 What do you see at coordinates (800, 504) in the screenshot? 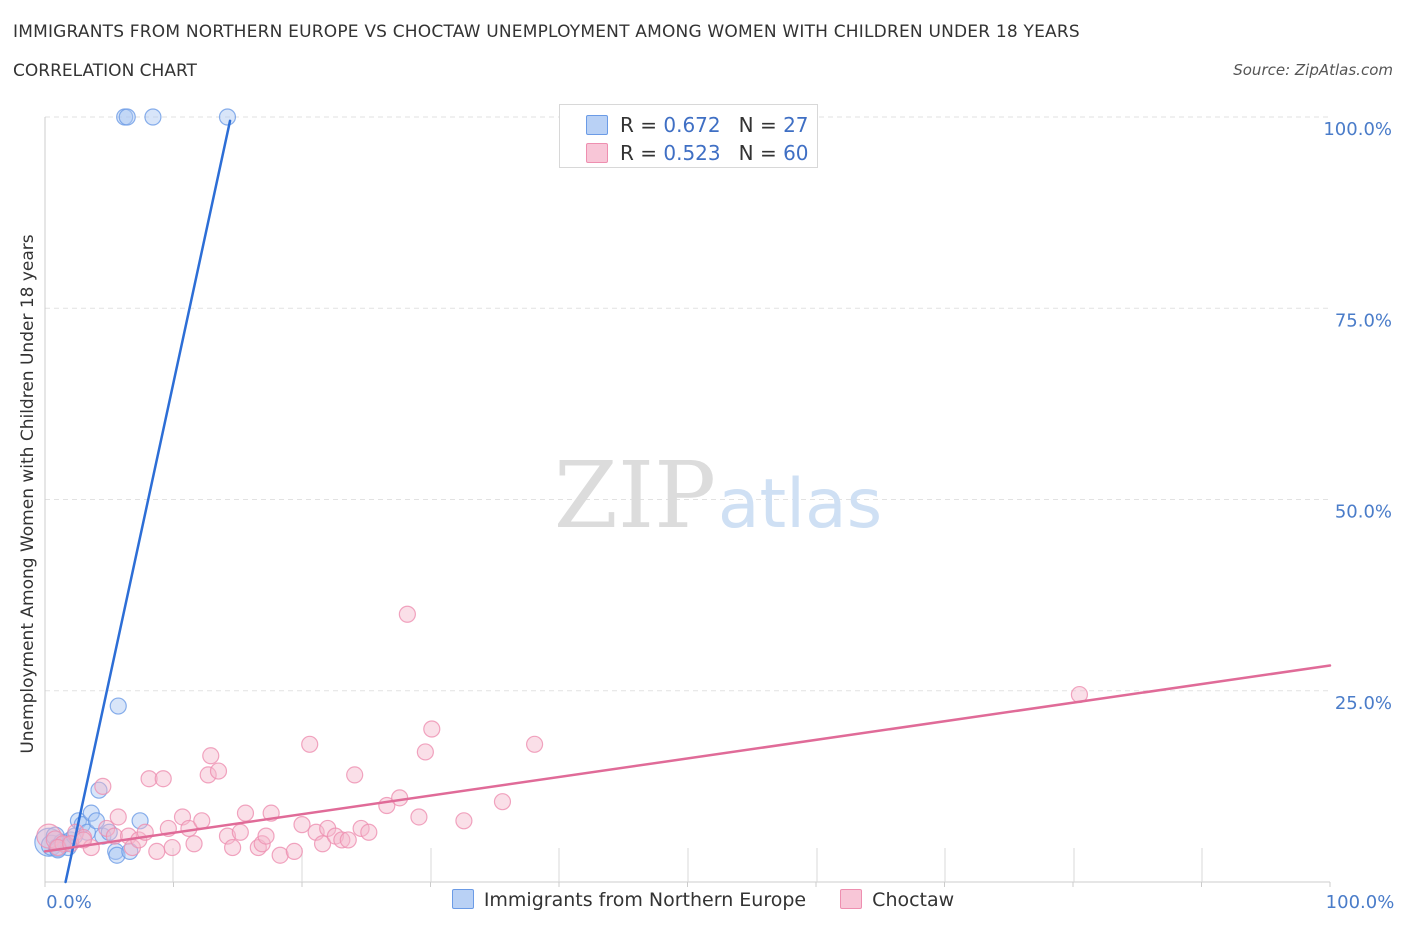
I see `watermark-atlas: atlas` at bounding box center [800, 504].